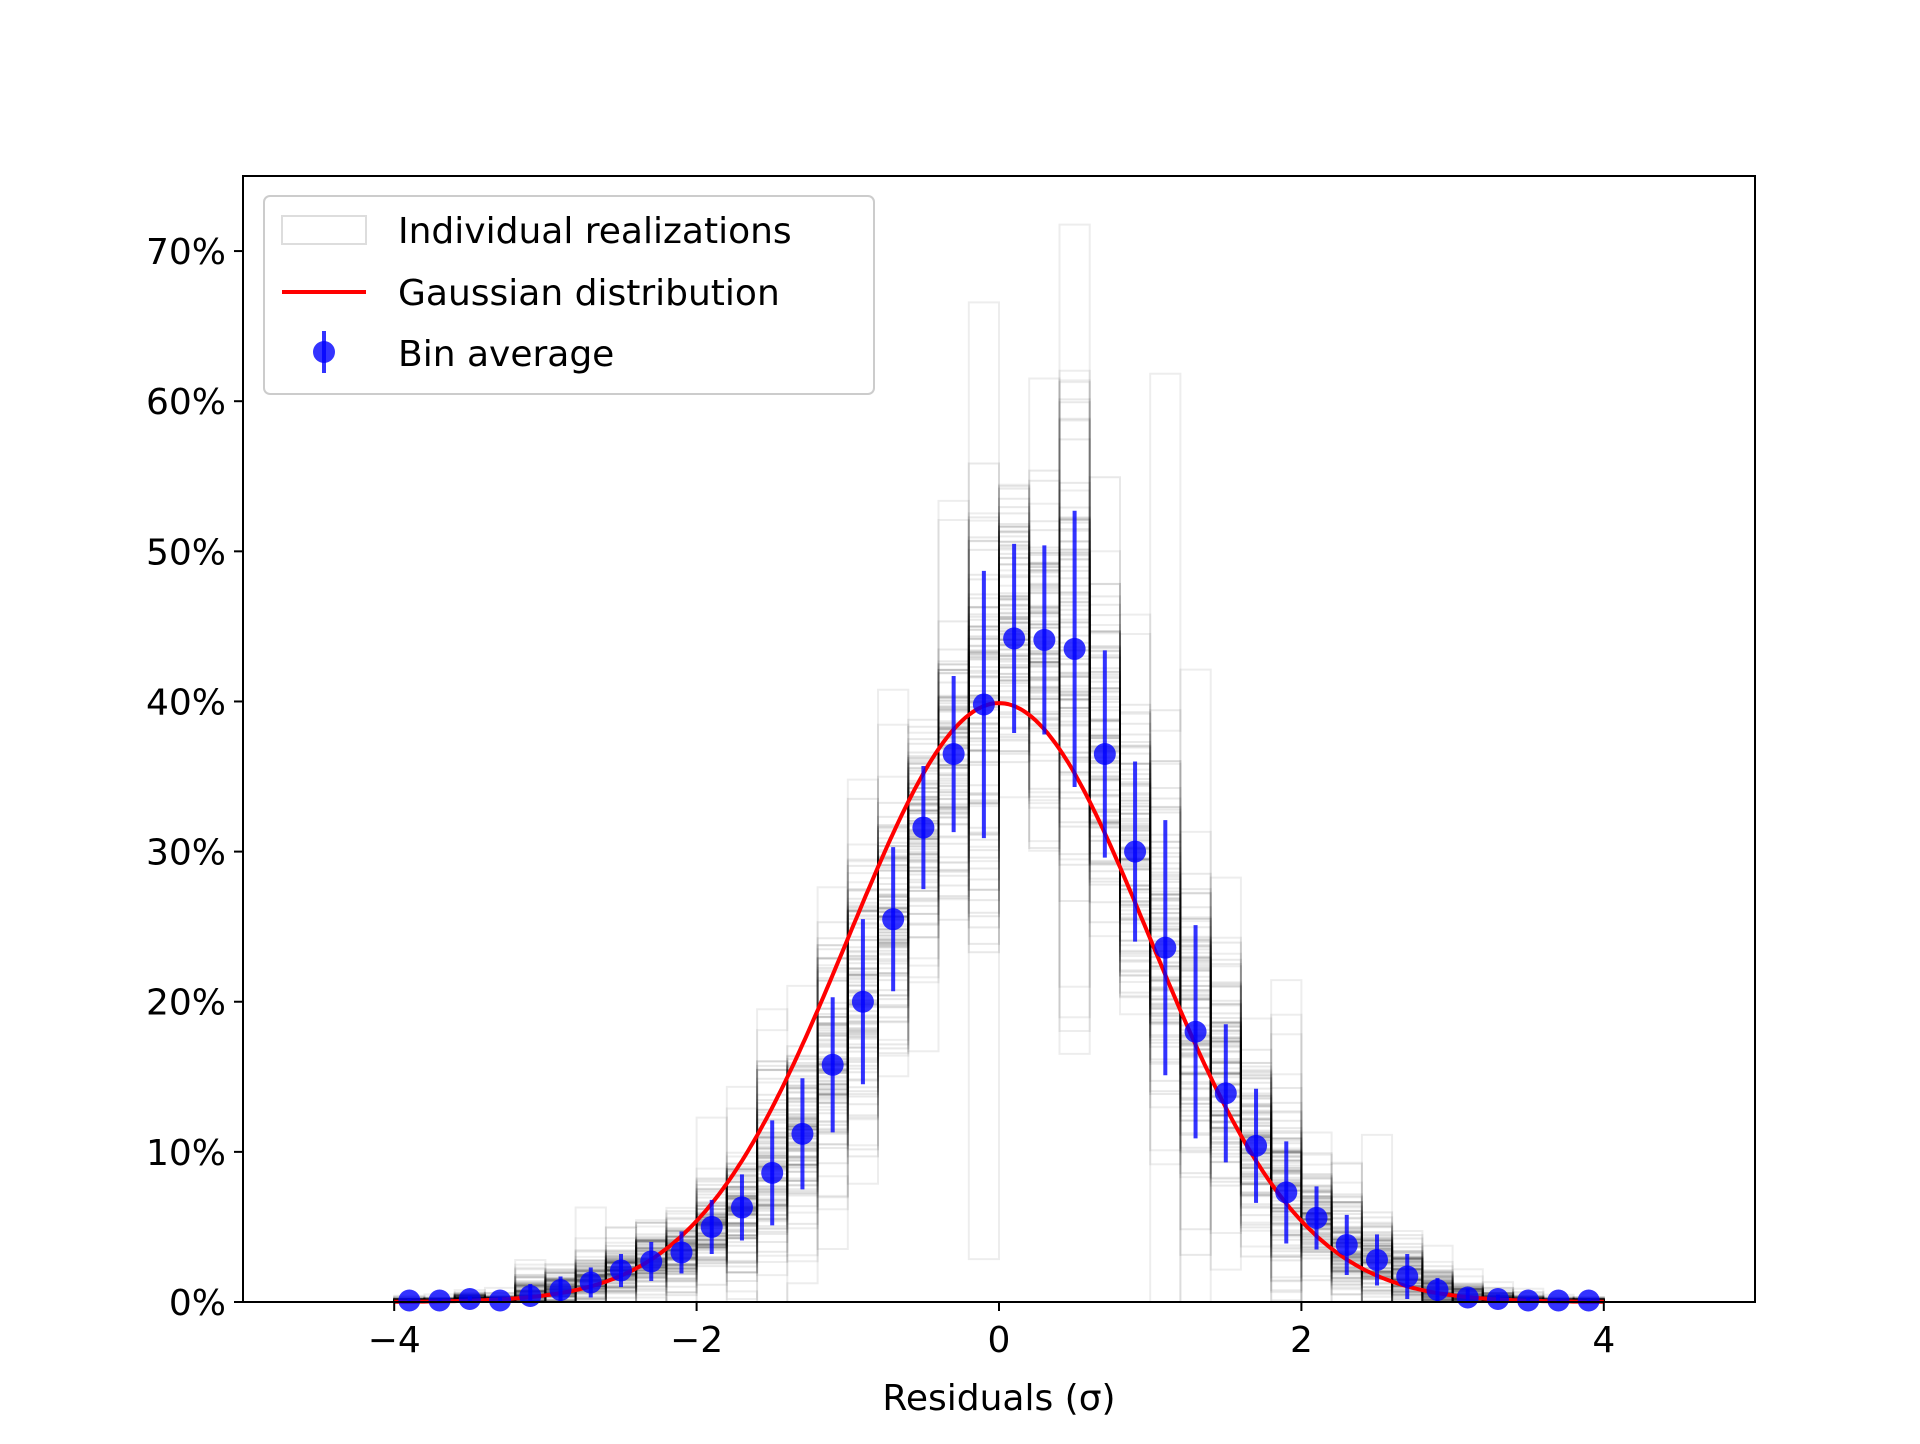  Describe the element at coordinates (194, 778) in the screenshot. I see `y-axis-ticks: 0% 10% 20% 30% 40% 50% 60% 70%` at that location.